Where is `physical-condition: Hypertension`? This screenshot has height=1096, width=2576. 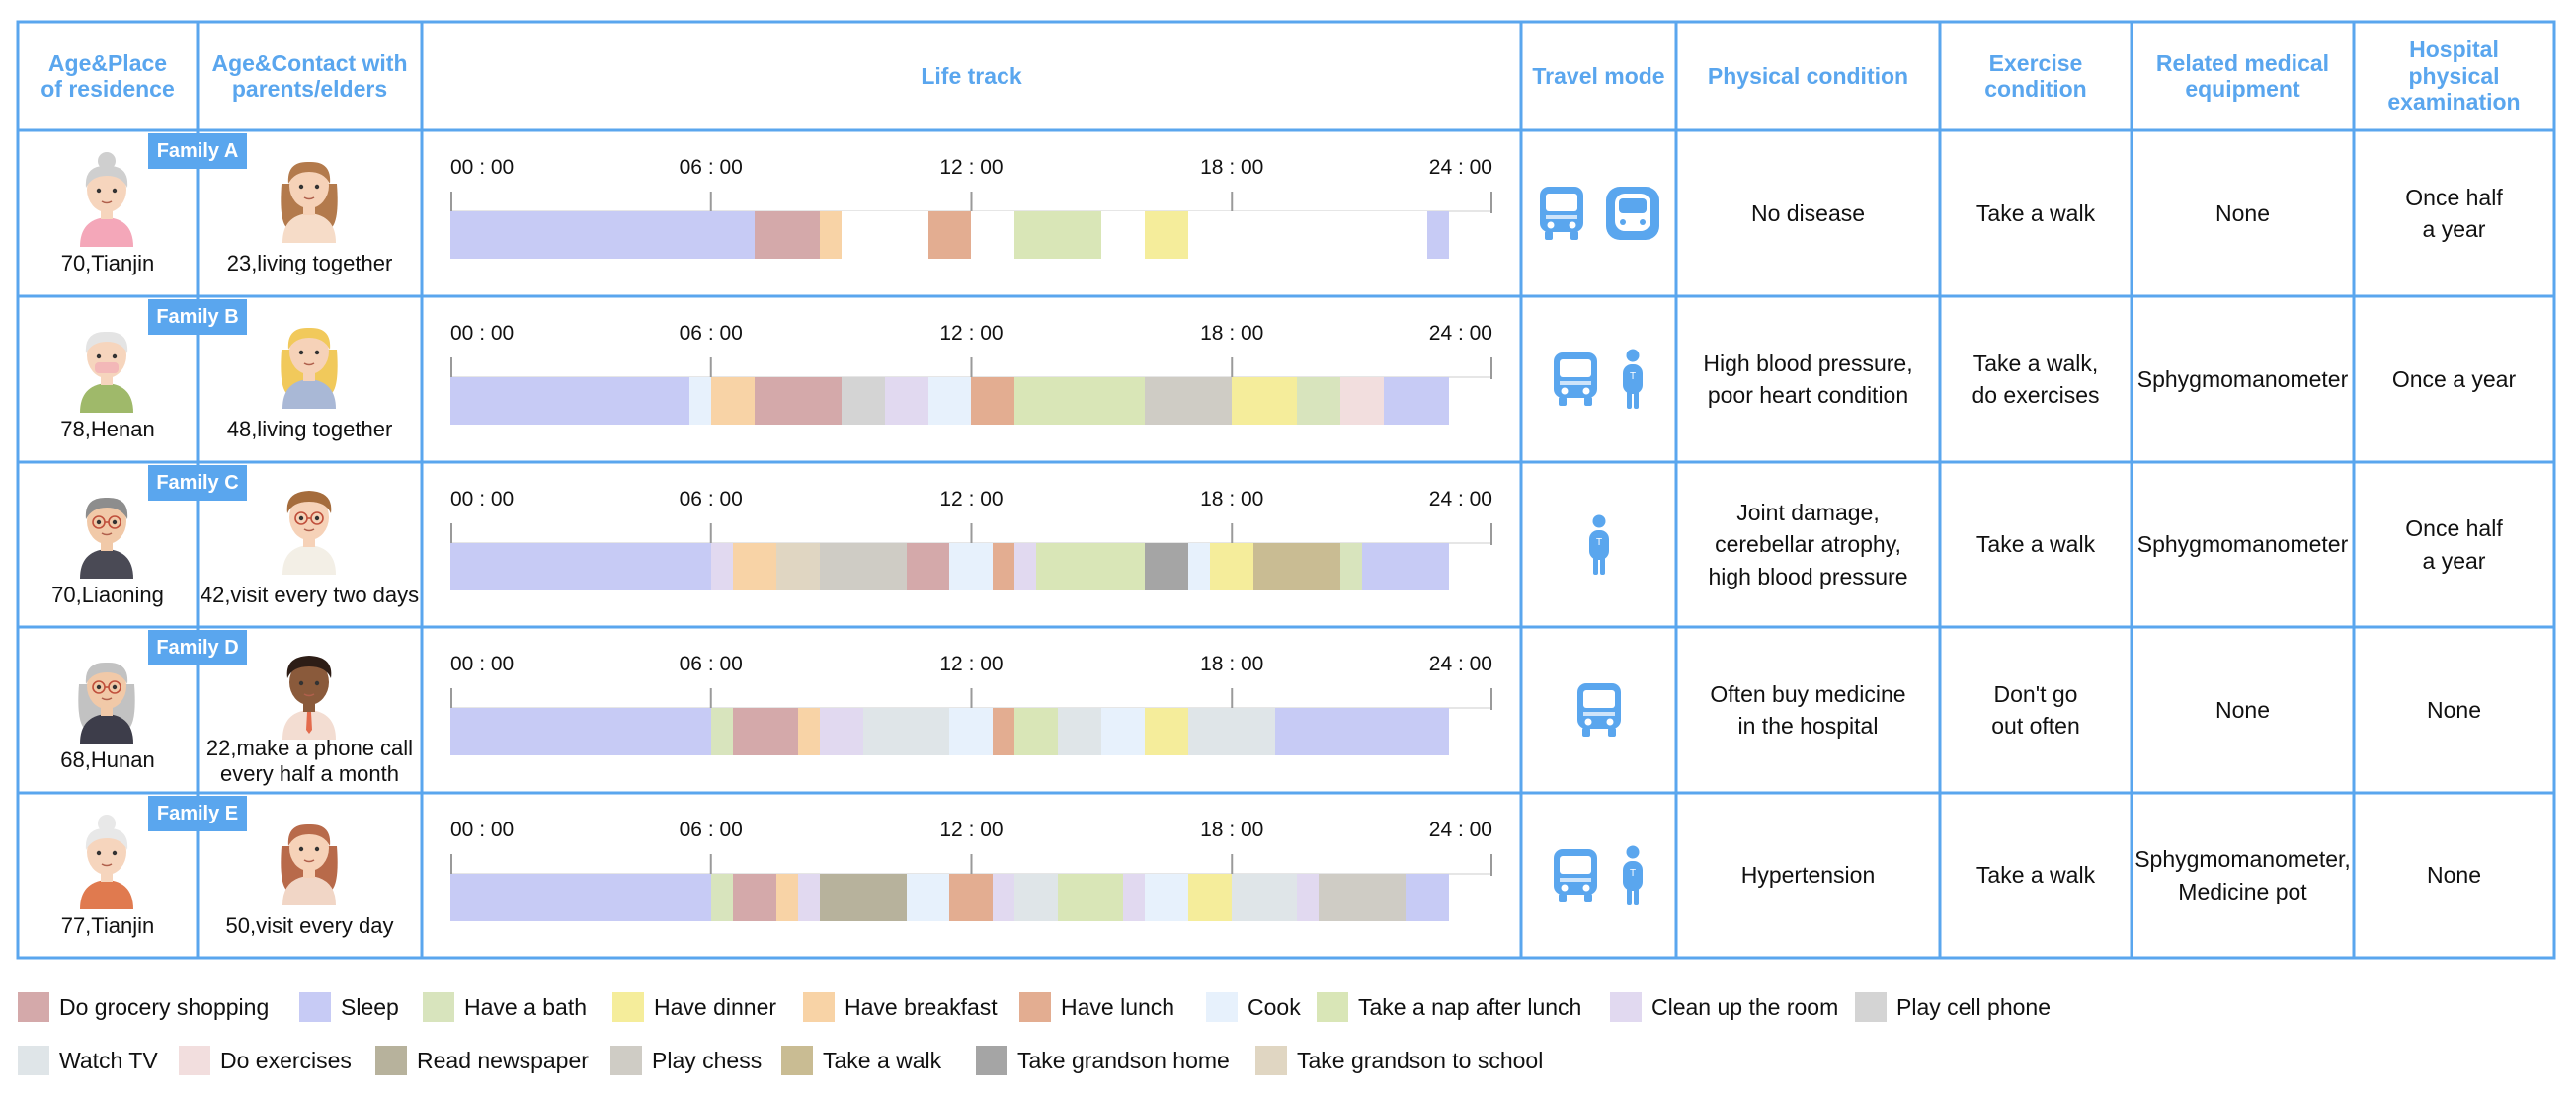
physical-condition: Hypertension is located at coordinates (1808, 875).